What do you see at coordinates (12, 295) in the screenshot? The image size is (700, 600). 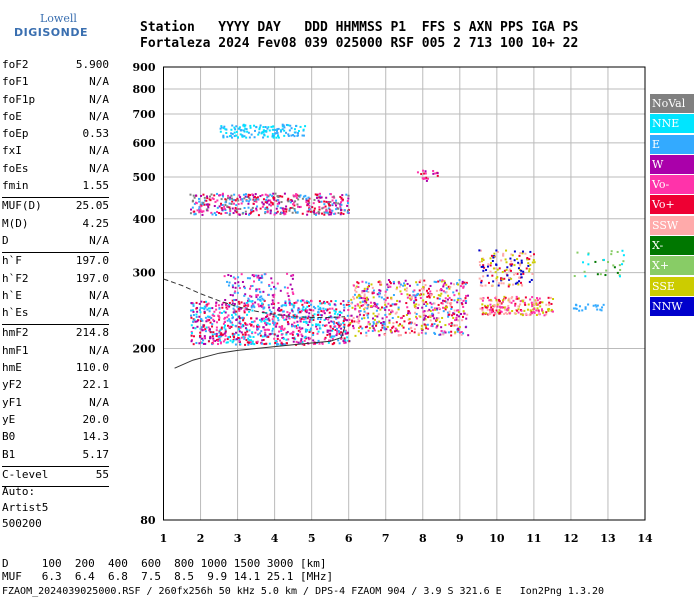 I see `param-name: h`E` at bounding box center [12, 295].